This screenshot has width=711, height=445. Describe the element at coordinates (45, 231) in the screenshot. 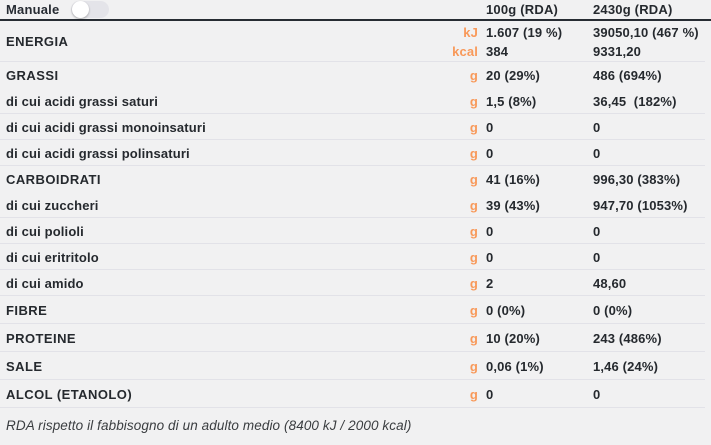

I see `row-label-polioli: di cui polioli` at that location.